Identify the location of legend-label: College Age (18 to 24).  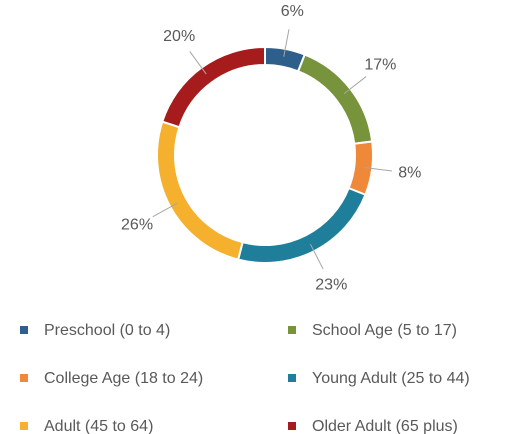
(123, 378).